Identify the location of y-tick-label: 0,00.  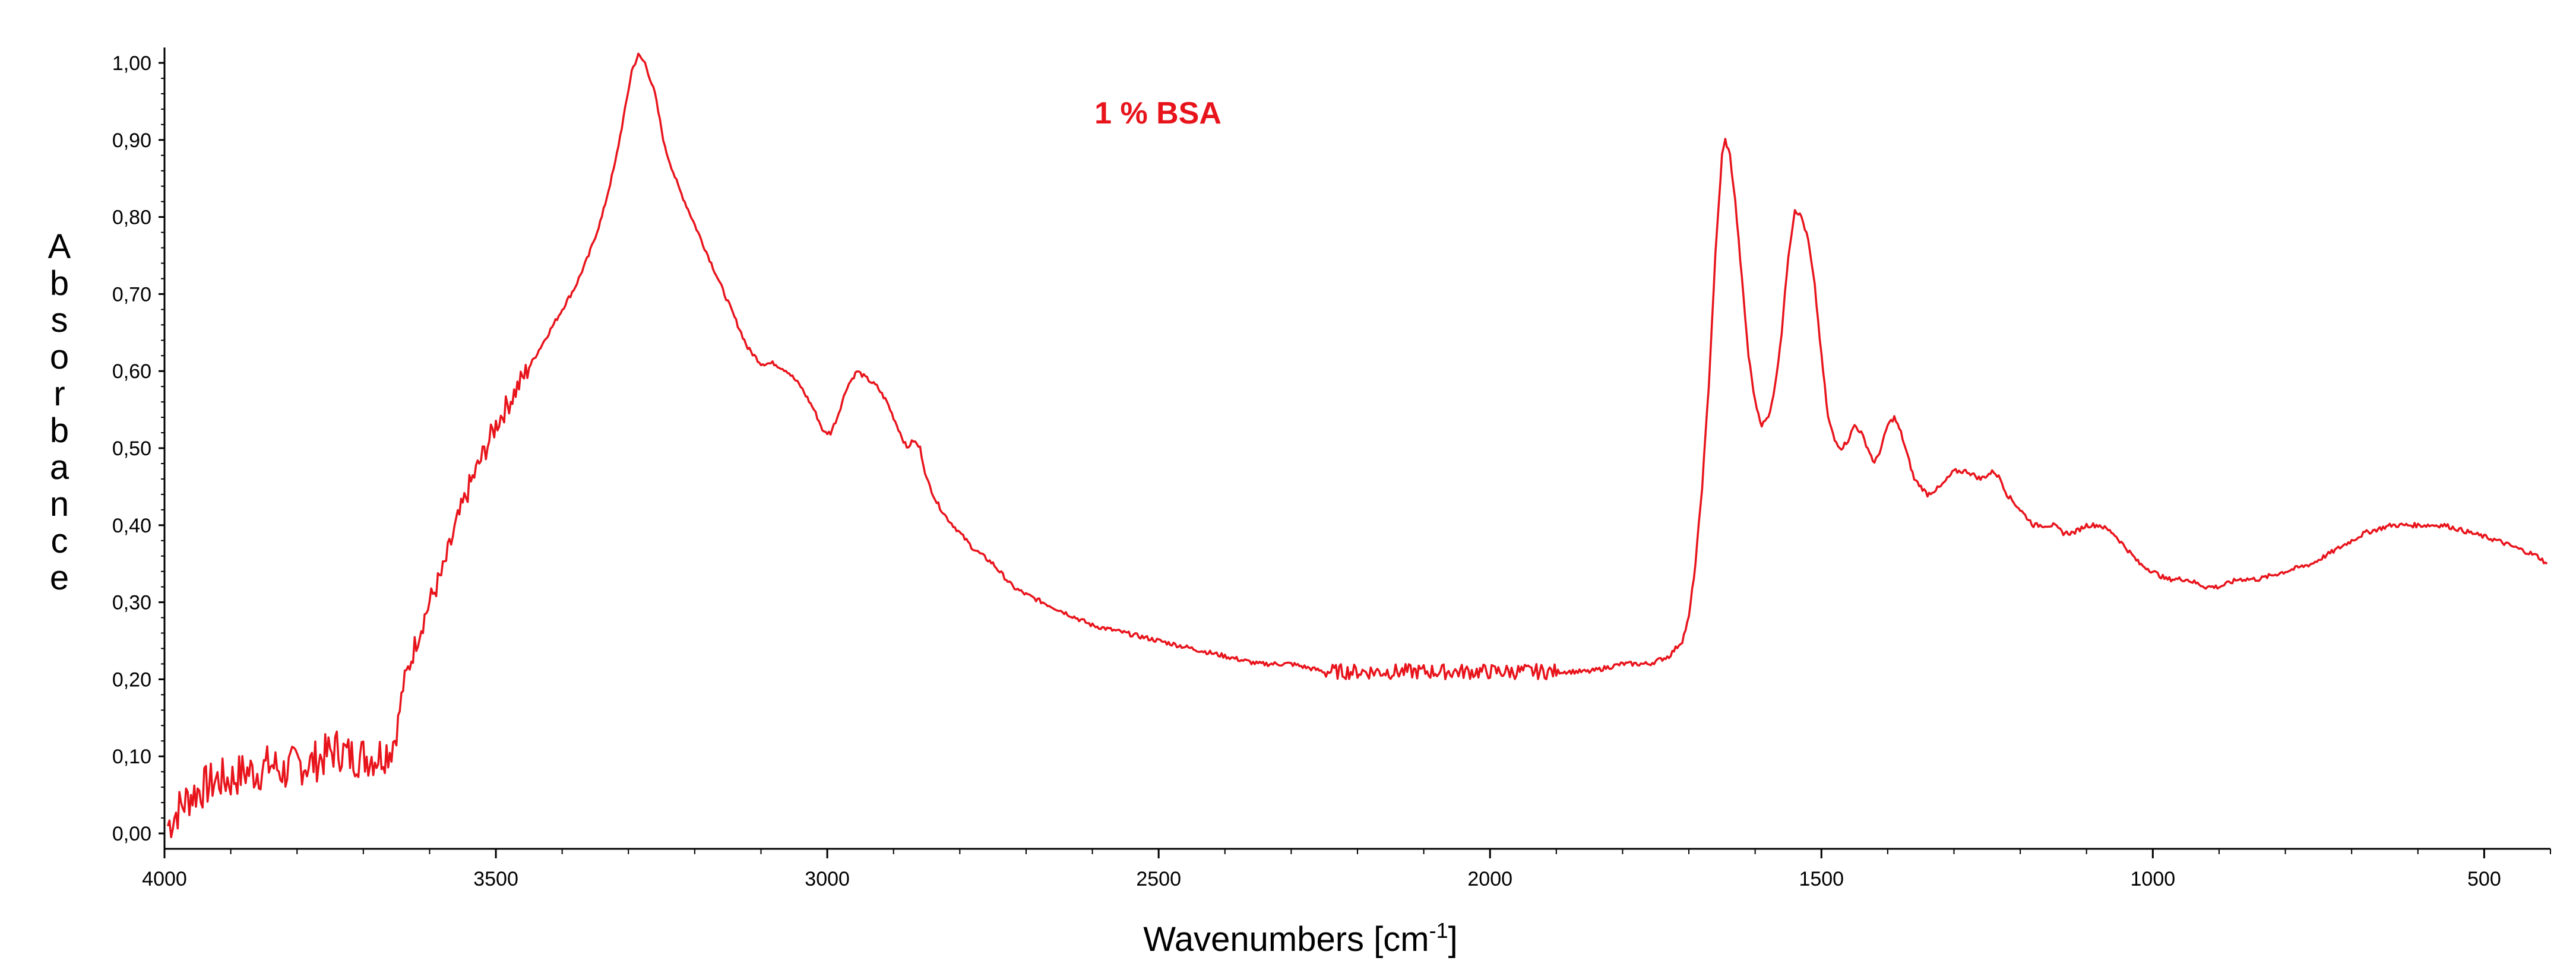
(131, 834).